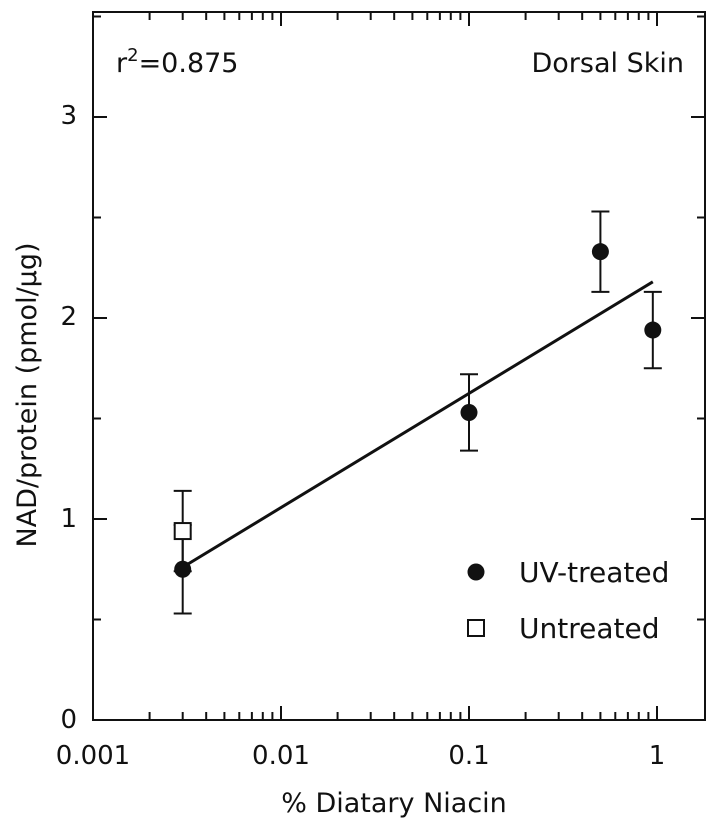 The height and width of the screenshot is (825, 709). Describe the element at coordinates (589, 628) in the screenshot. I see `legend-label-untreated: Untreated` at that location.